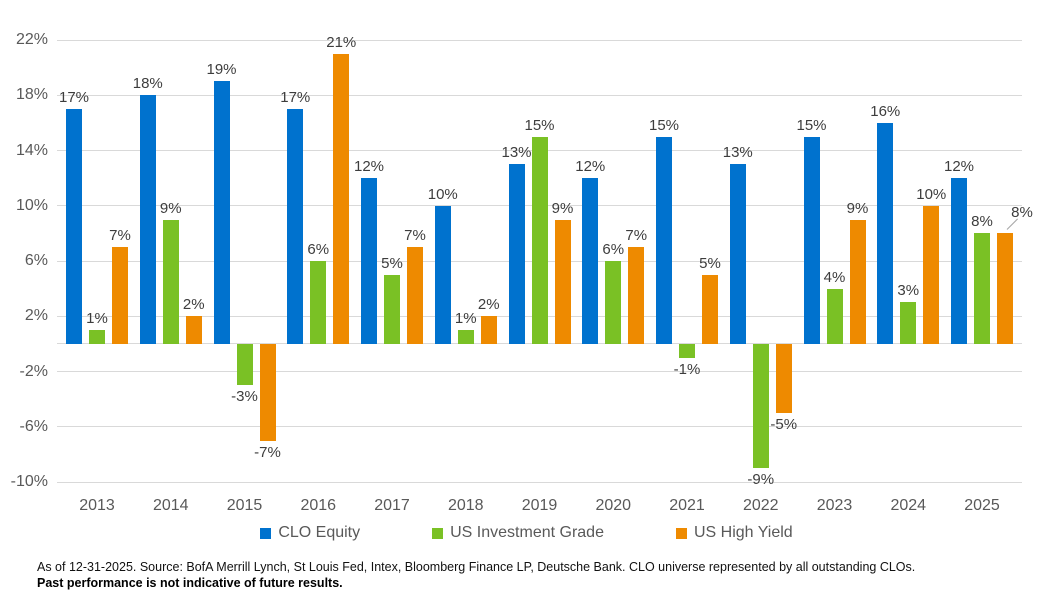 This screenshot has width=1053, height=597. What do you see at coordinates (170, 505) in the screenshot?
I see `x-axis-label: 2014` at bounding box center [170, 505].